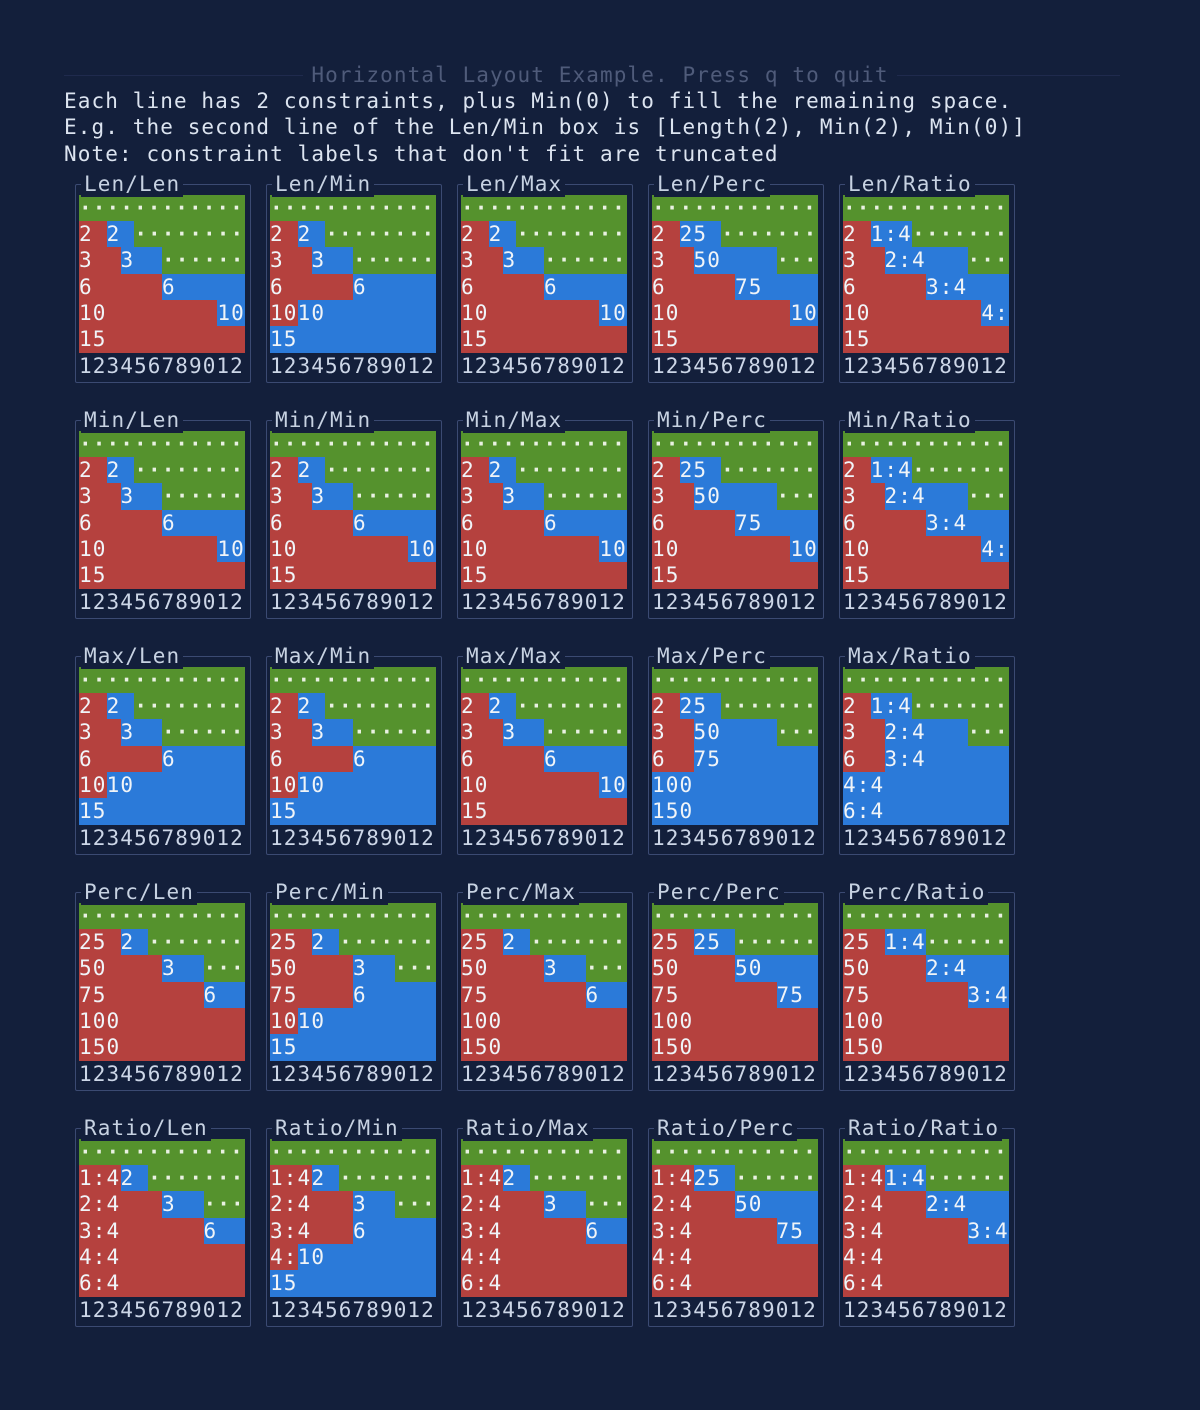  I want to click on constraint-row: 75 6, so click(162, 995).